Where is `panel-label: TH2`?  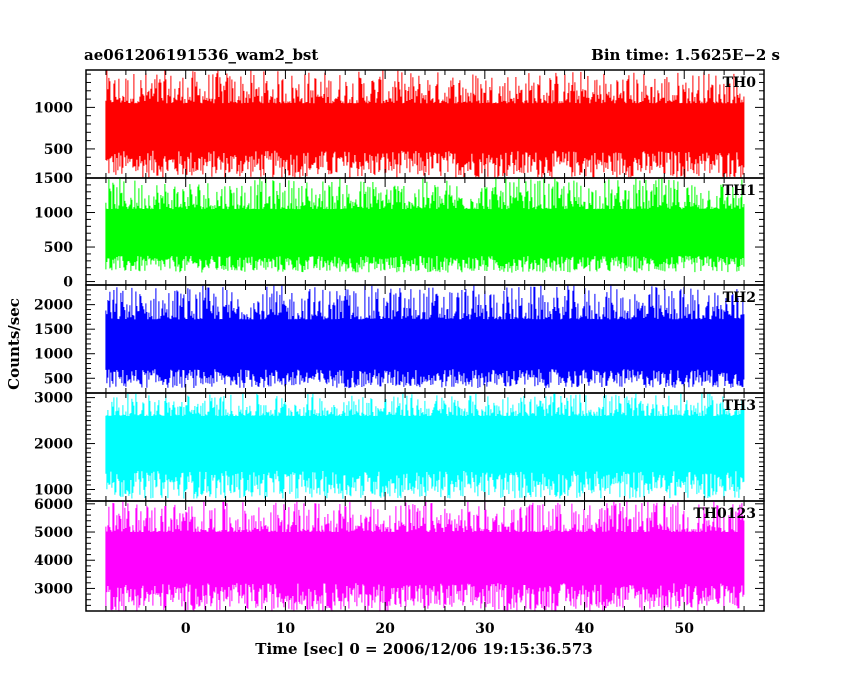
panel-label: TH2 is located at coordinates (739, 298).